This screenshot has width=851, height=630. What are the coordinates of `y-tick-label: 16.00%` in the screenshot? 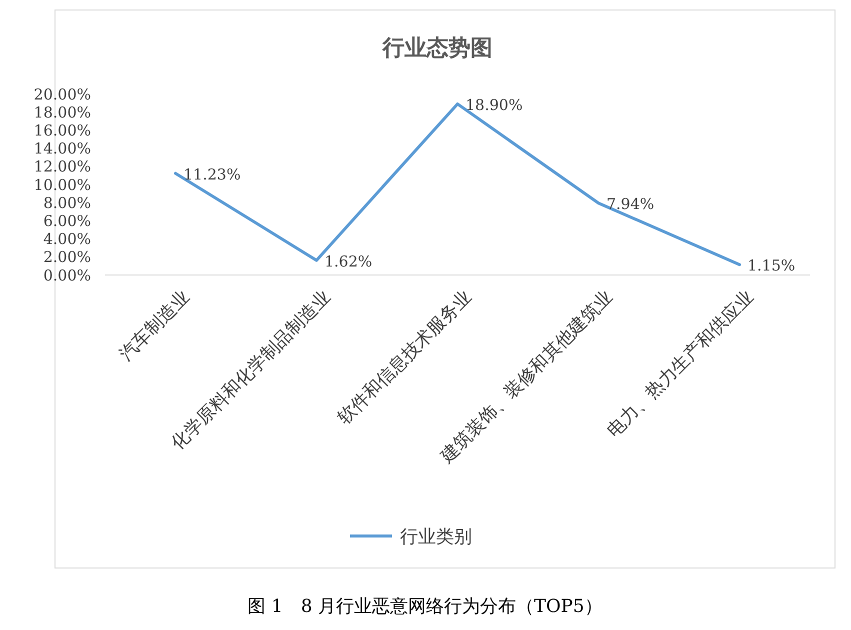 It's located at (62, 130).